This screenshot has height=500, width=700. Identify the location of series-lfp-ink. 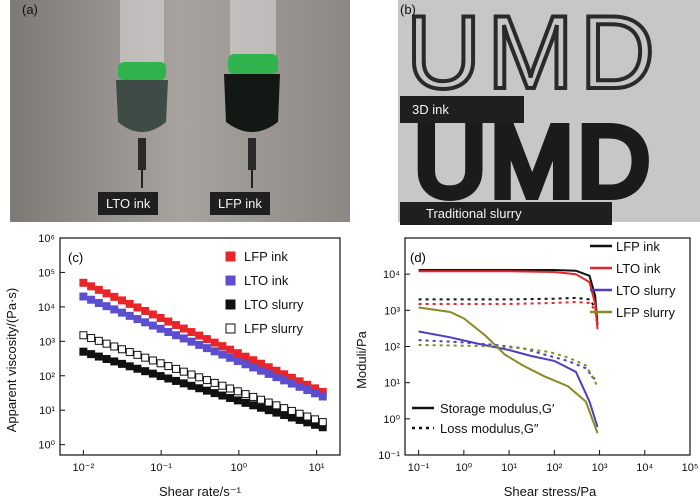
(203, 337).